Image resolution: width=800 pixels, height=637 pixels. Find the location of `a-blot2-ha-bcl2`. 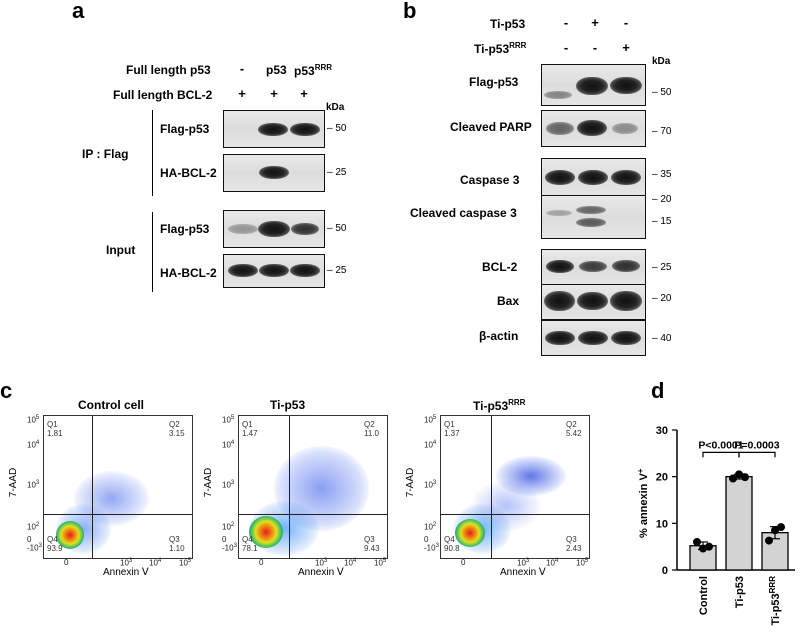

a-blot2-ha-bcl2 is located at coordinates (274, 173).